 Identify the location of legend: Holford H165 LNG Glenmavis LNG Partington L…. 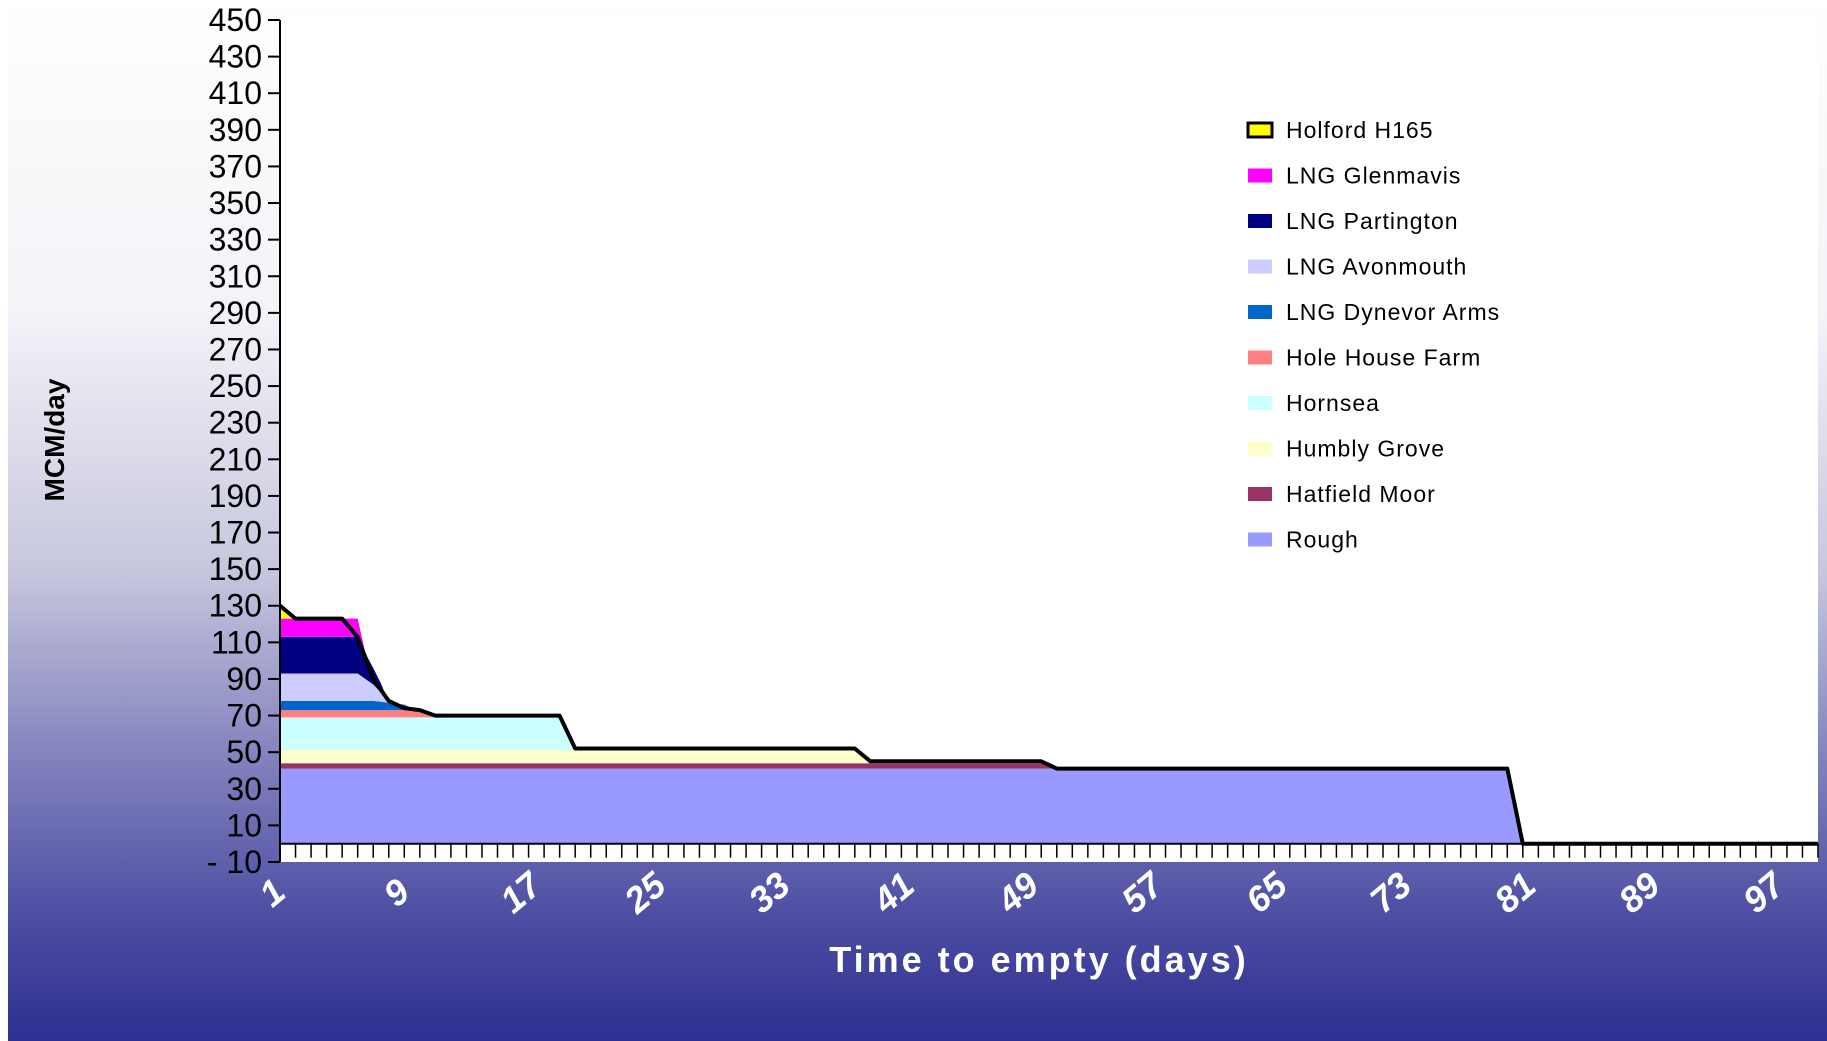
(1373, 335).